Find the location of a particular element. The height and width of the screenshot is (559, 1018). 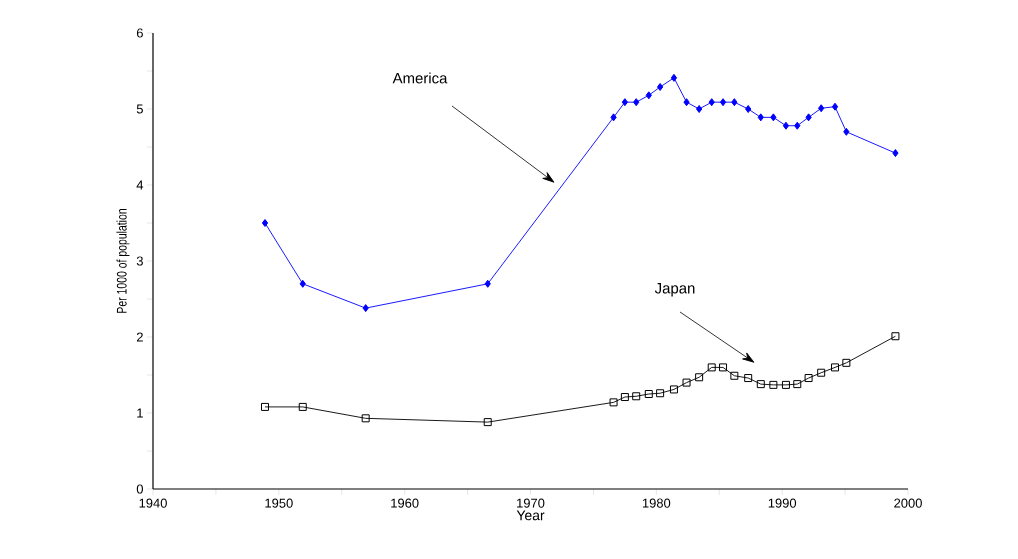

x-tick-label: 1960 is located at coordinates (405, 503).